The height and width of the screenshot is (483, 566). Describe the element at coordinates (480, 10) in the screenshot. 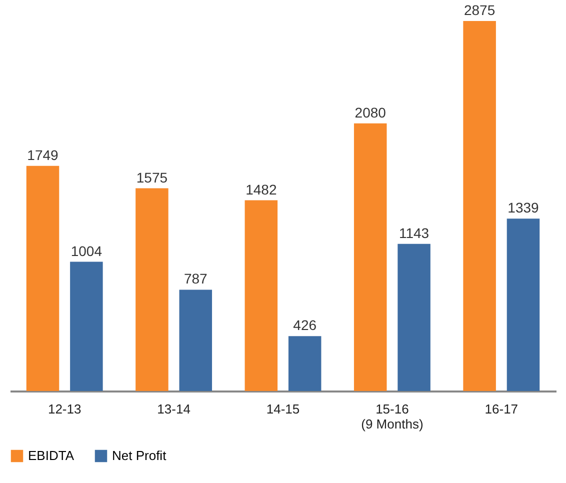

I see `data-label: 2875` at that location.